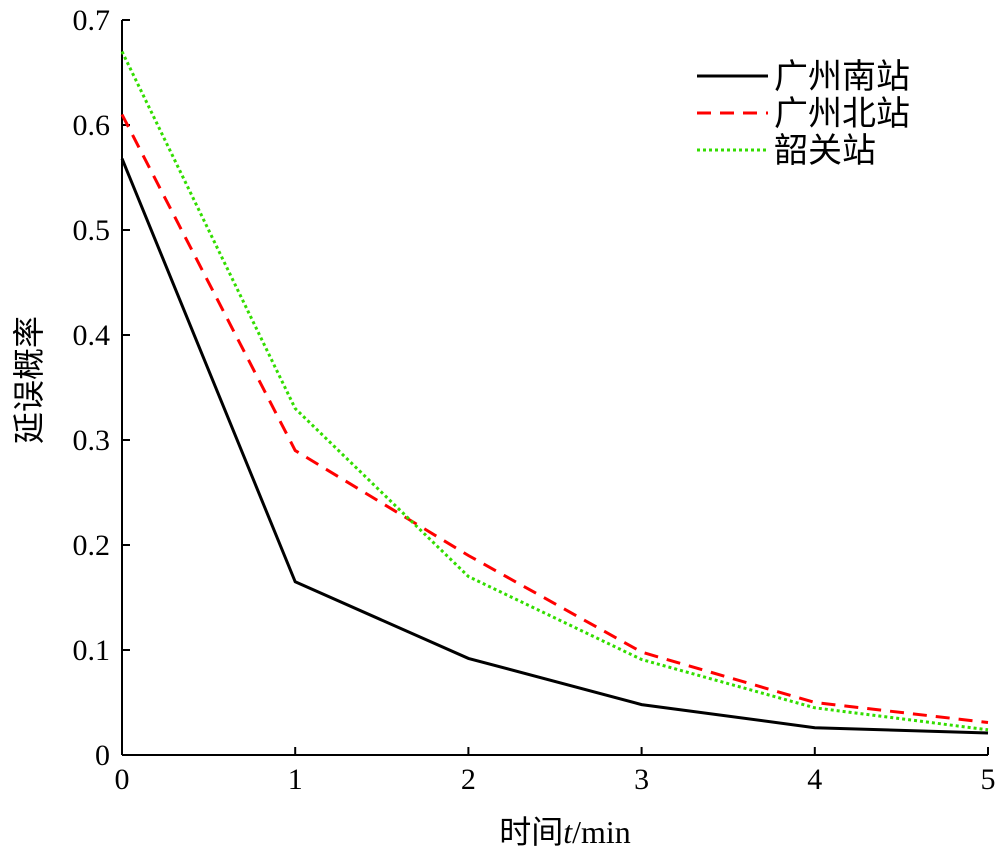 This screenshot has width=1000, height=860. I want to click on legend-label-3: 韶关站, so click(825, 151).